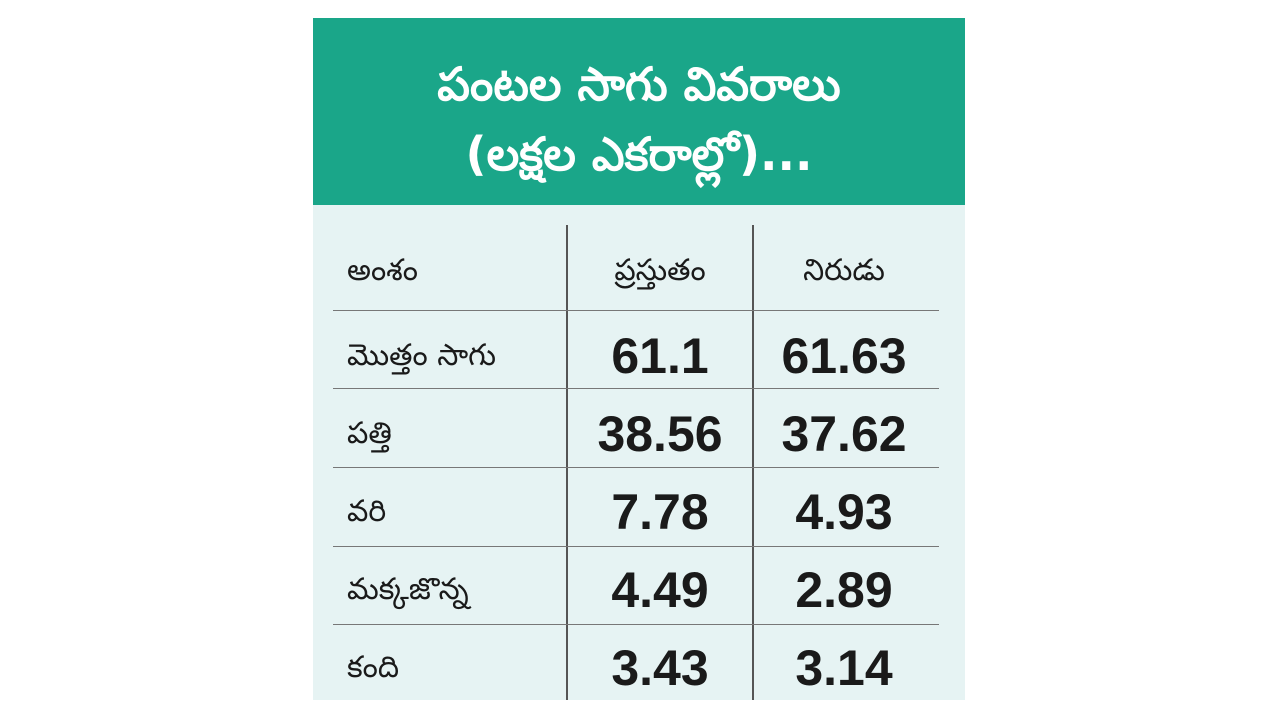  What do you see at coordinates (408, 589) in the screenshot?
I see `row-label: మక్కజొన్న` at bounding box center [408, 589].